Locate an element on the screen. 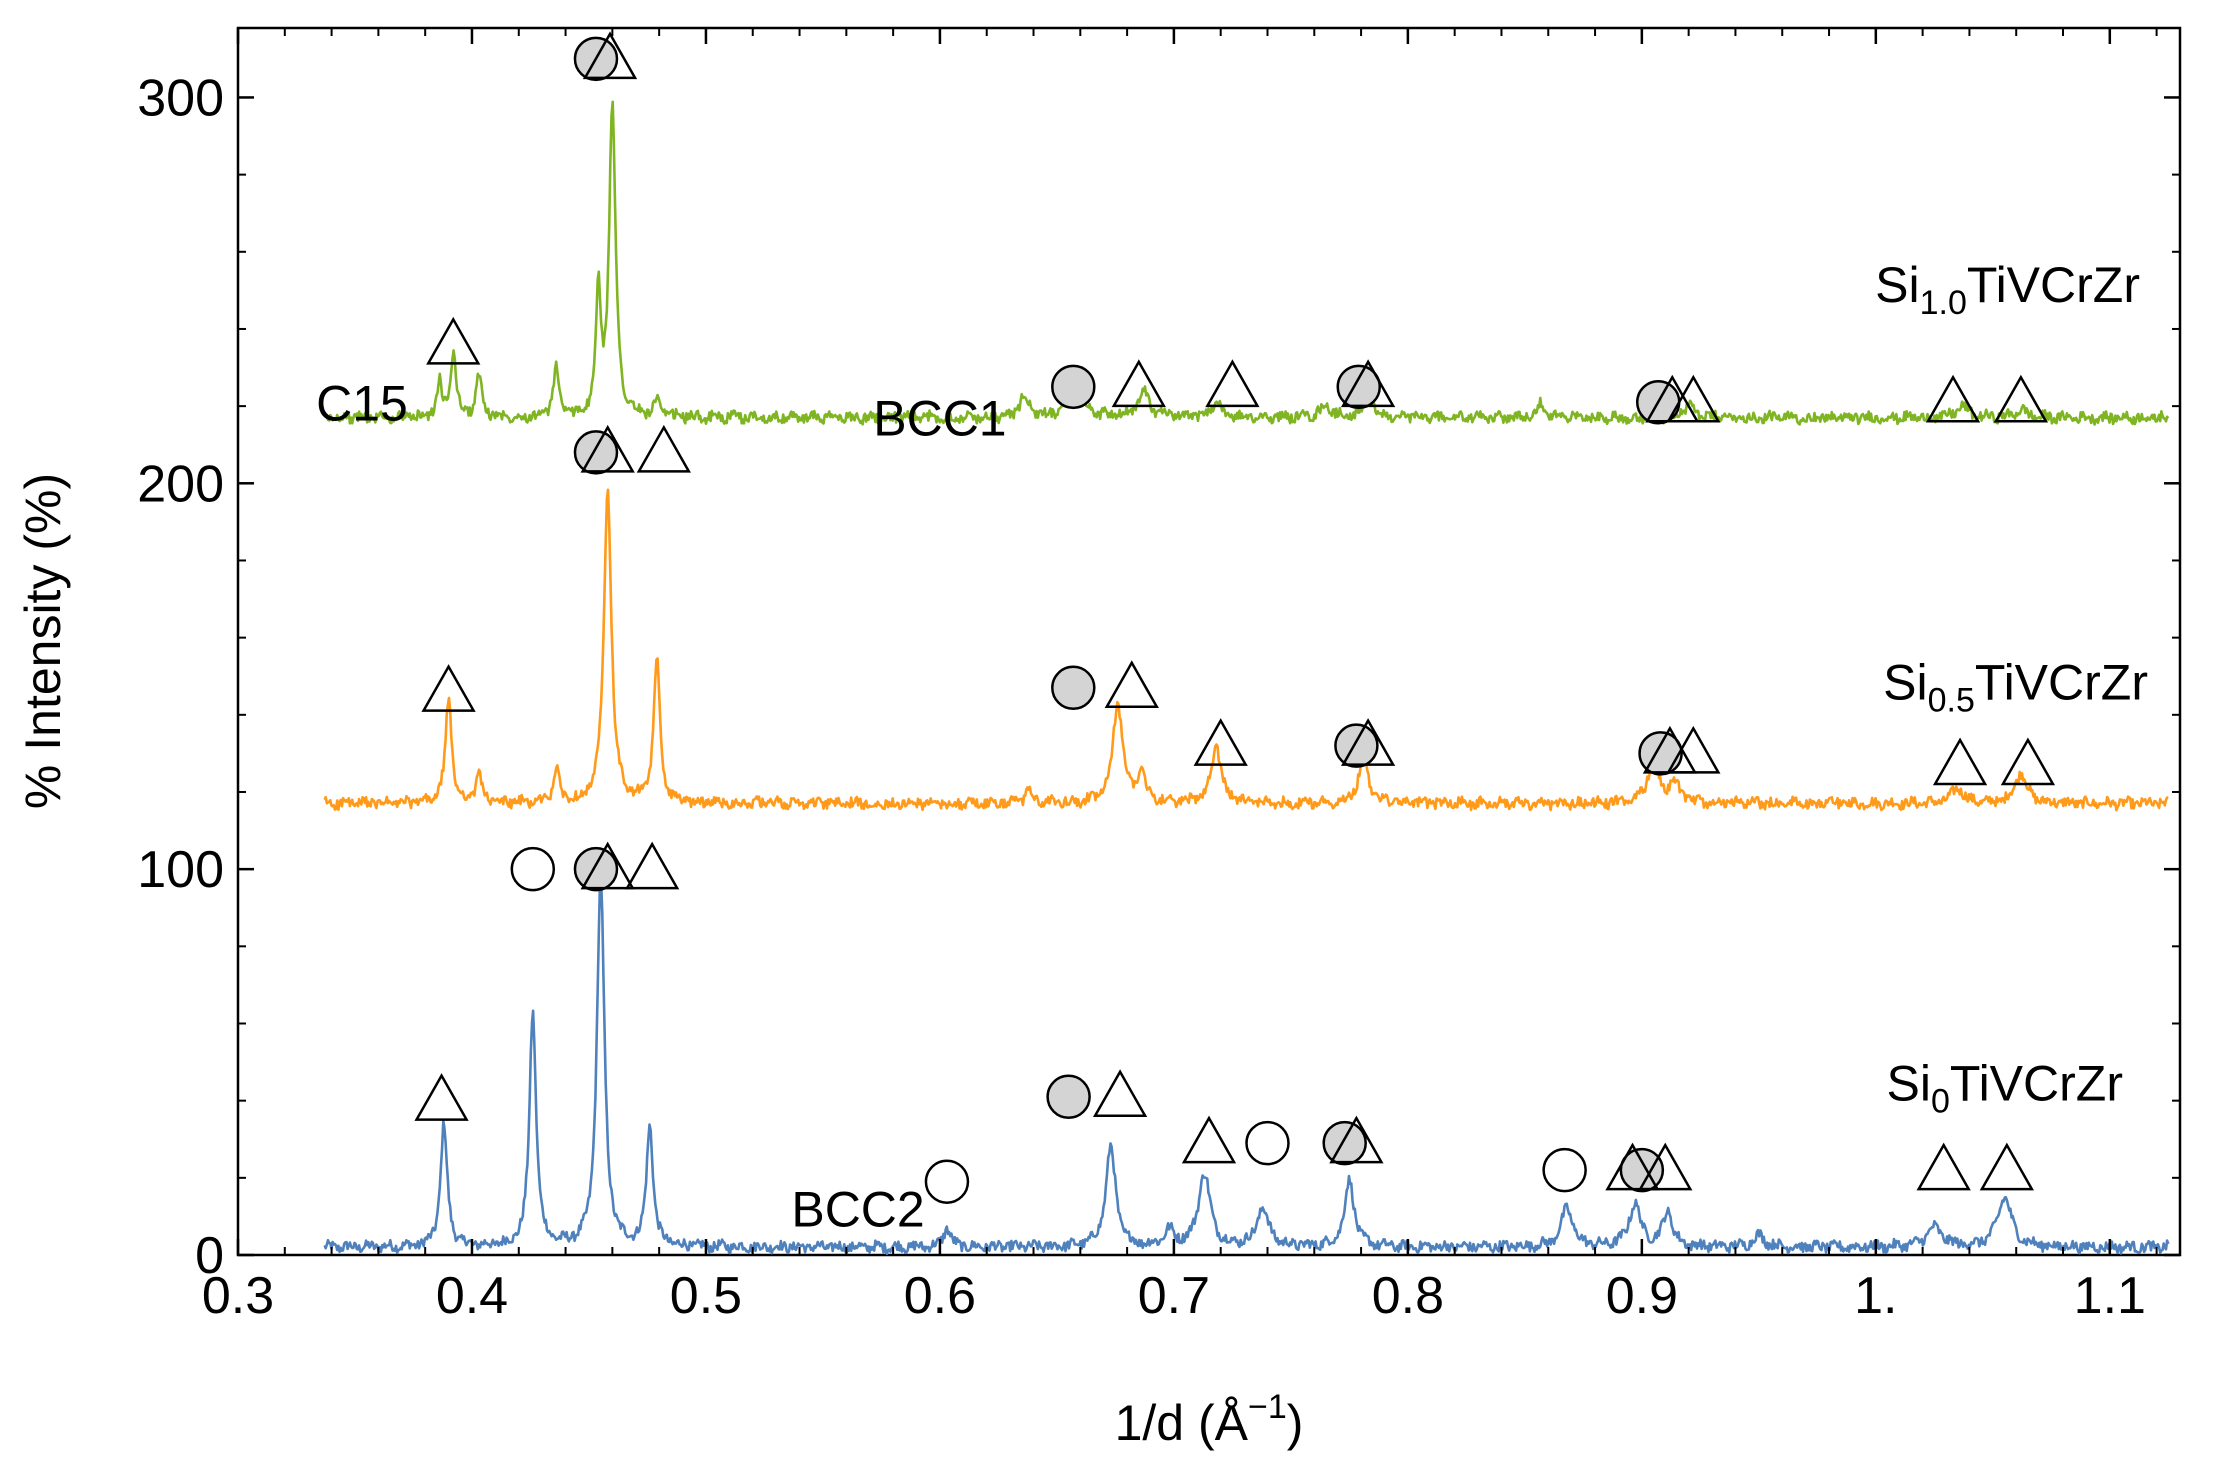 The image size is (2226, 1470). series-label: Si0TiVCrZr is located at coordinates (2005, 1088).